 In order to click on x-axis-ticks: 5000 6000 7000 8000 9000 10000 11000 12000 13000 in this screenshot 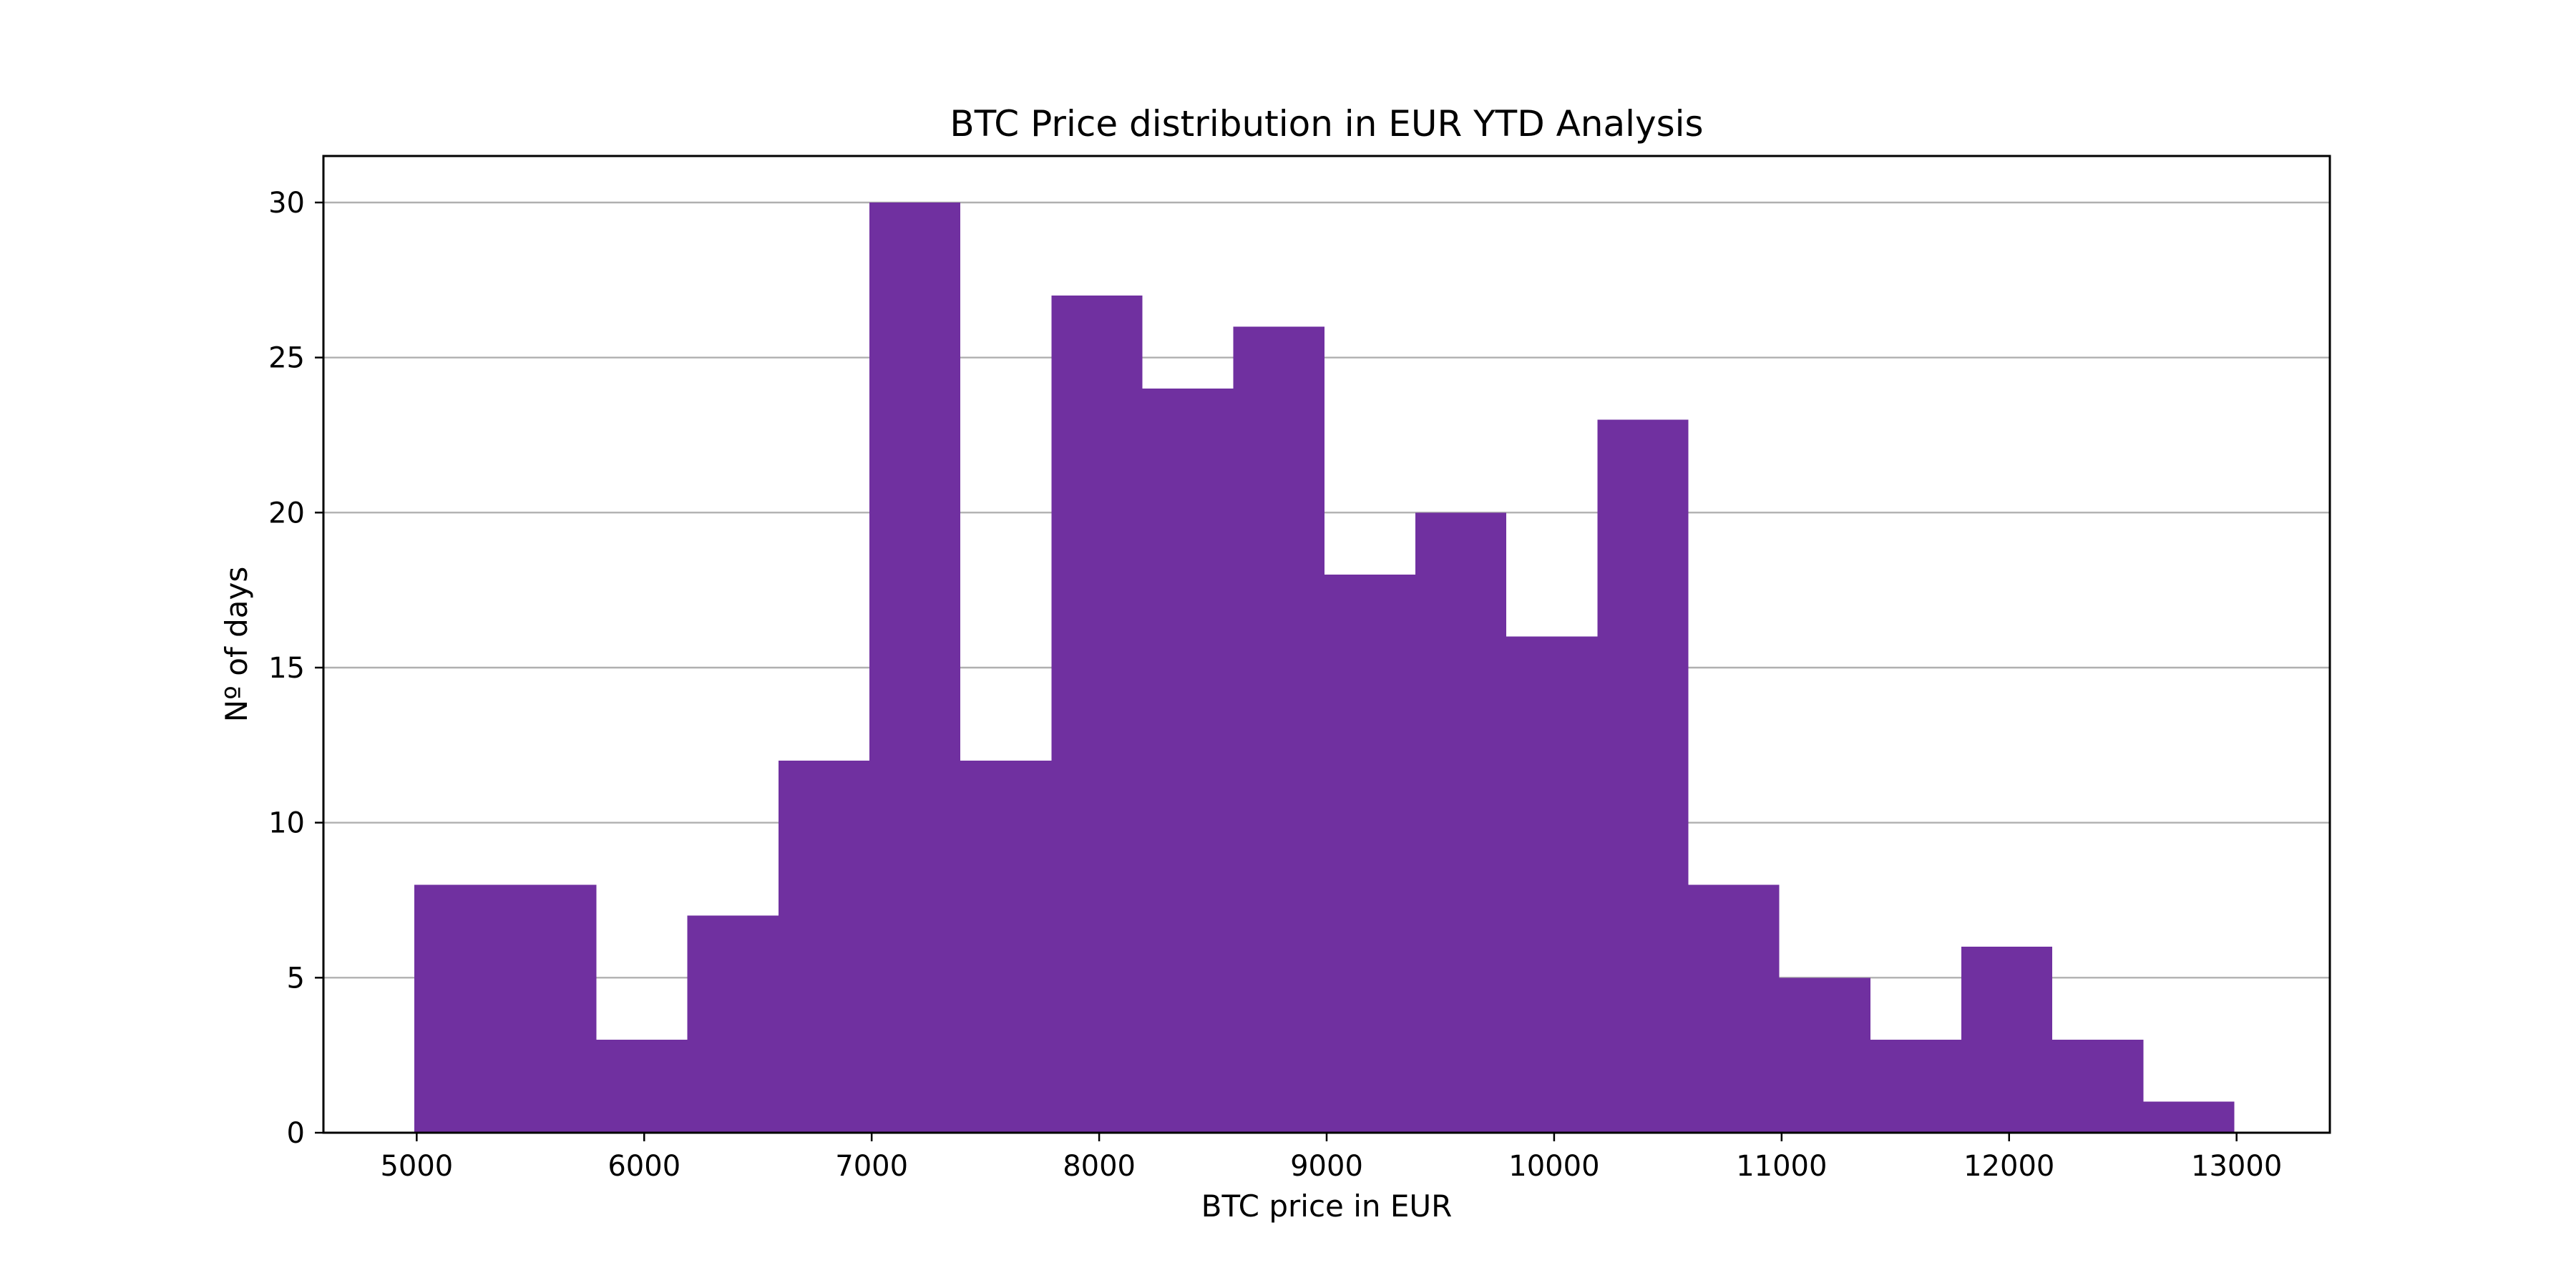, I will do `click(1331, 1158)`.